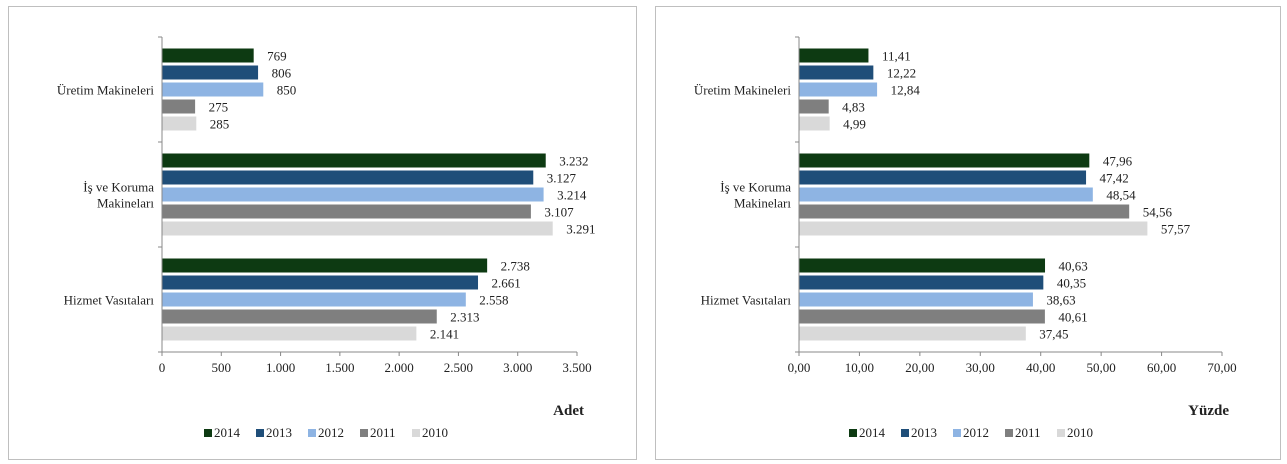 The width and height of the screenshot is (1287, 464). What do you see at coordinates (1121, 195) in the screenshot?
I see `data-label-is-ve-koruma-makinelari-2012: 48,54` at bounding box center [1121, 195].